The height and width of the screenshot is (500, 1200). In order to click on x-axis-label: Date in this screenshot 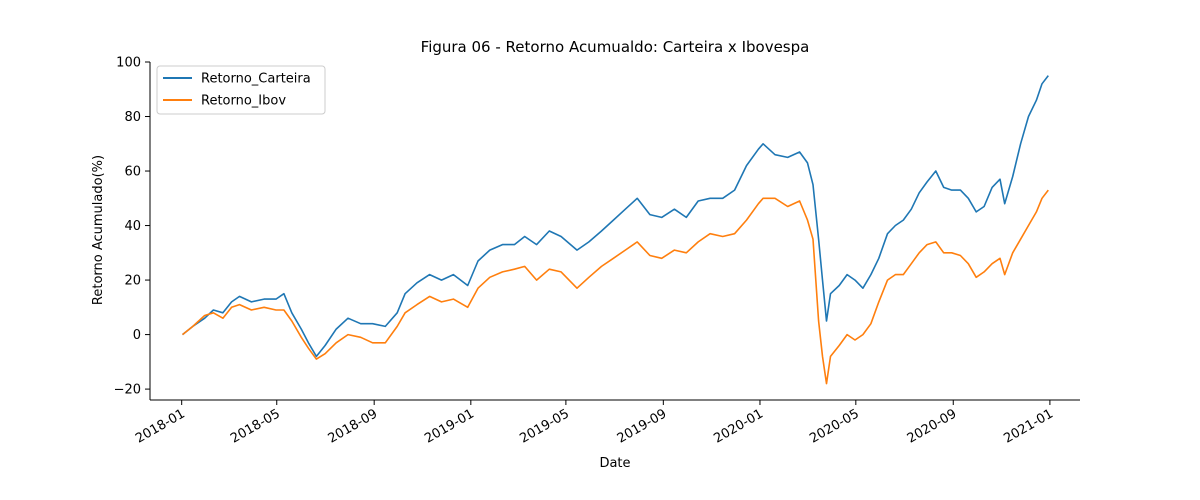, I will do `click(614, 463)`.